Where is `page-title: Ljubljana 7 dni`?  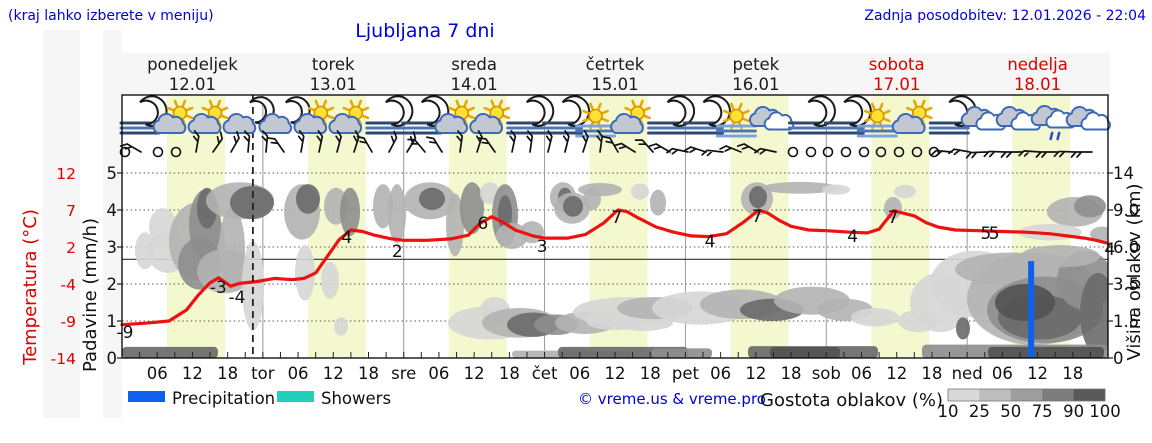 page-title: Ljubljana 7 dni is located at coordinates (425, 31).